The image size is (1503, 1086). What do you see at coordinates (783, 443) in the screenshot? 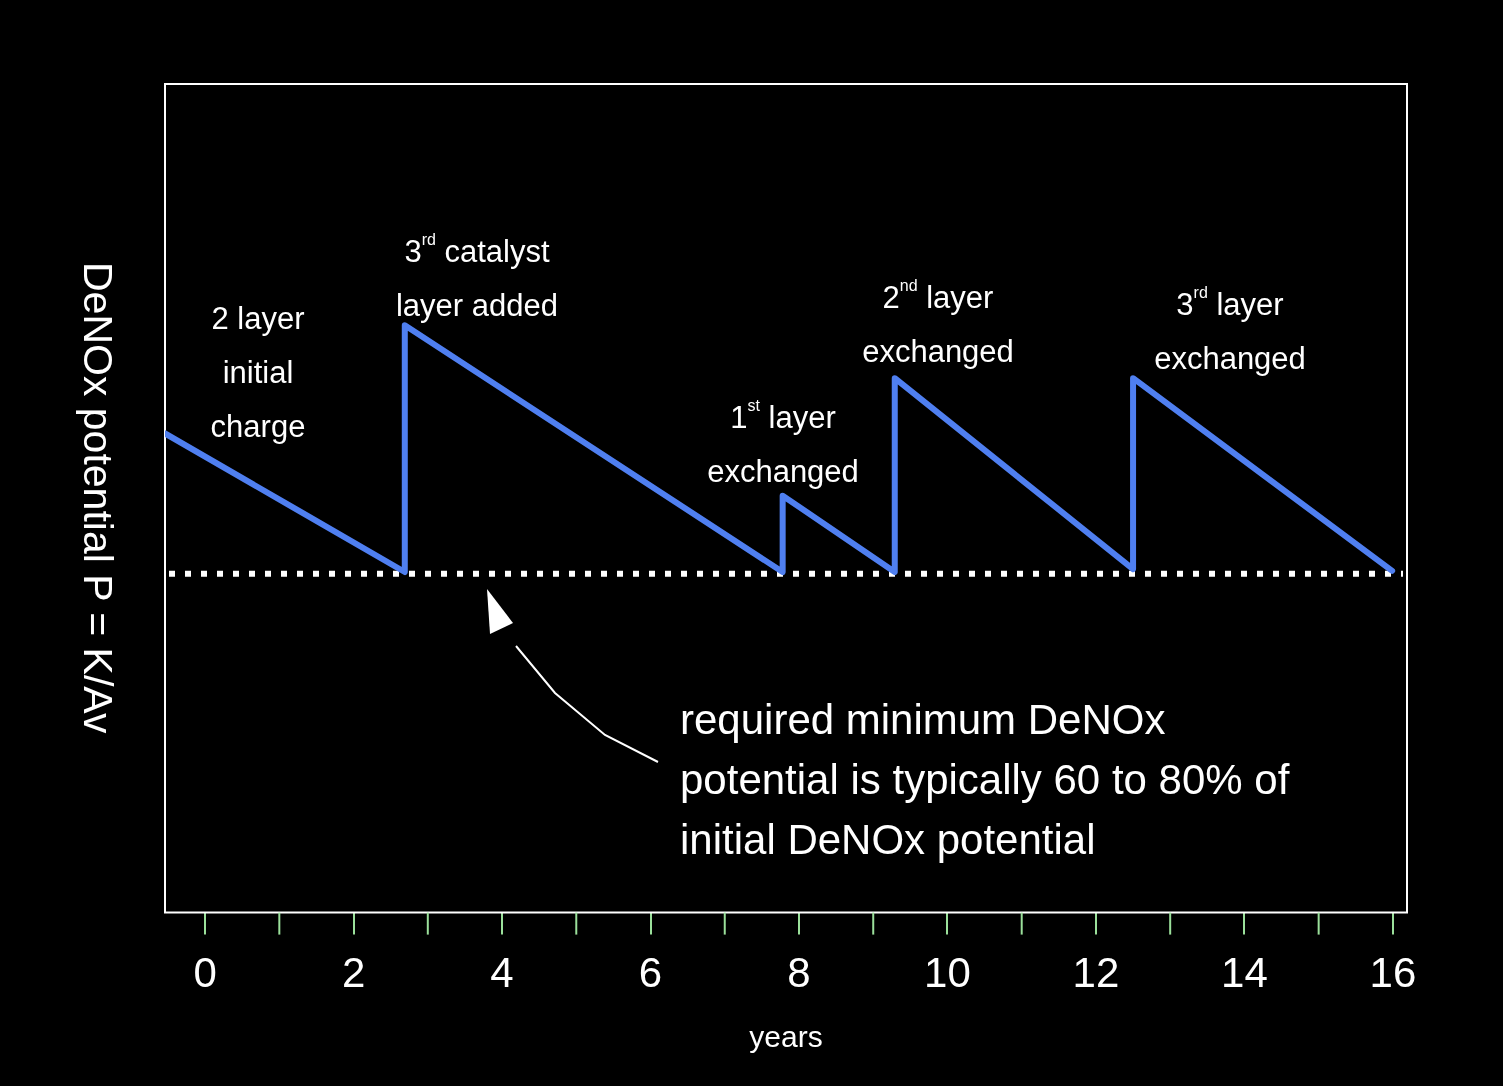
I see `annotation: 1$^{st}$ layer exchanged` at bounding box center [783, 443].